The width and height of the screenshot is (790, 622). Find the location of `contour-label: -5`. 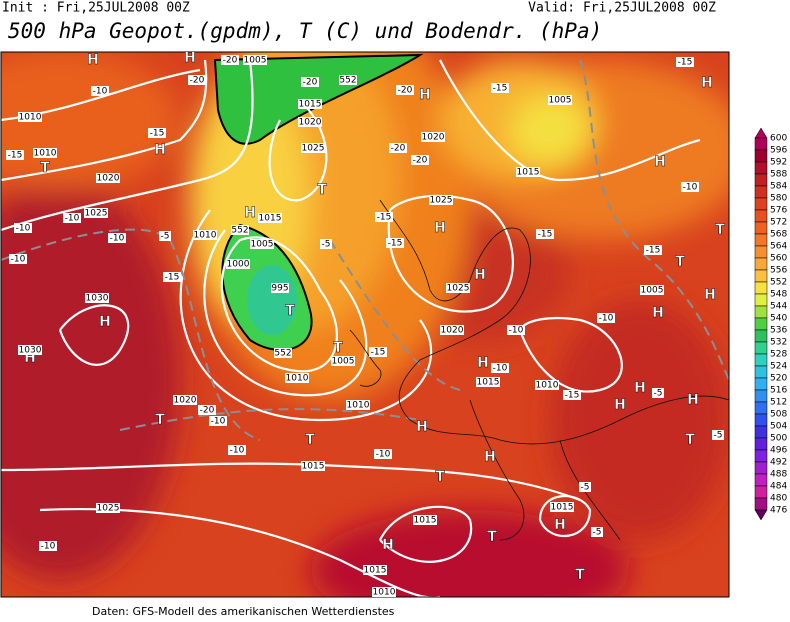

contour-label: -5 is located at coordinates (658, 394).